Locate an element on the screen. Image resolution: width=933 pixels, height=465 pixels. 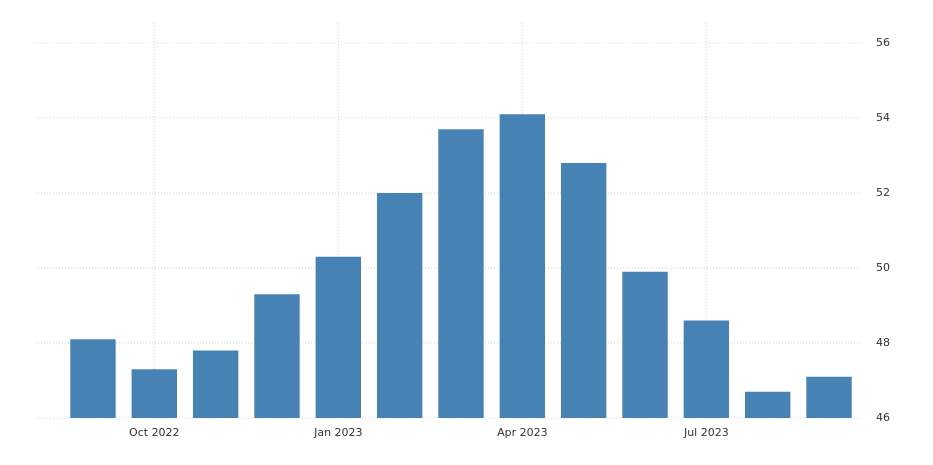
y-tick-label: 50 is located at coordinates (883, 267).